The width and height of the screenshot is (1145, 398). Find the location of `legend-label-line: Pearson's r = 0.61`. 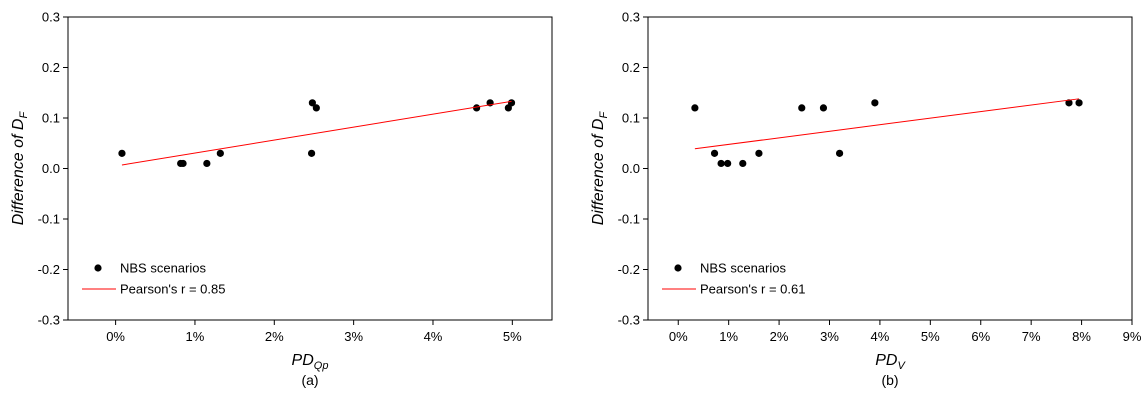

legend-label-line: Pearson's r = 0.61 is located at coordinates (752, 289).